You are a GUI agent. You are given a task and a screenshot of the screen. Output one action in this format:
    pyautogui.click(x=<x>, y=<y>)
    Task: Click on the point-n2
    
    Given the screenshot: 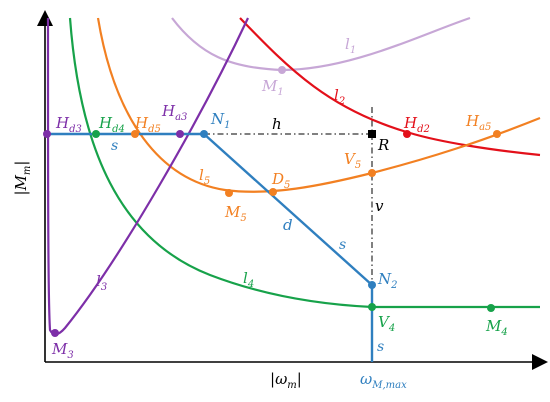 What is the action you would take?
    pyautogui.click(x=372, y=285)
    